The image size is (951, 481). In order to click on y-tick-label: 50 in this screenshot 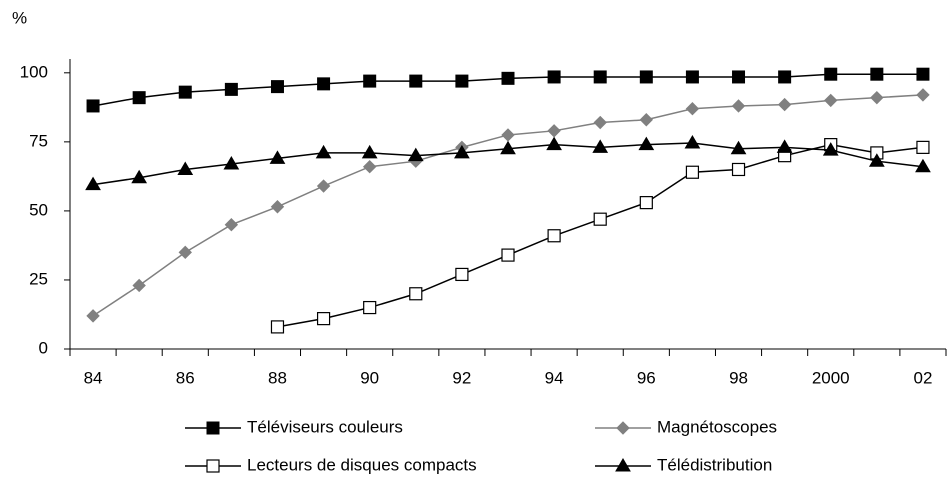, I will do `click(38, 209)`.